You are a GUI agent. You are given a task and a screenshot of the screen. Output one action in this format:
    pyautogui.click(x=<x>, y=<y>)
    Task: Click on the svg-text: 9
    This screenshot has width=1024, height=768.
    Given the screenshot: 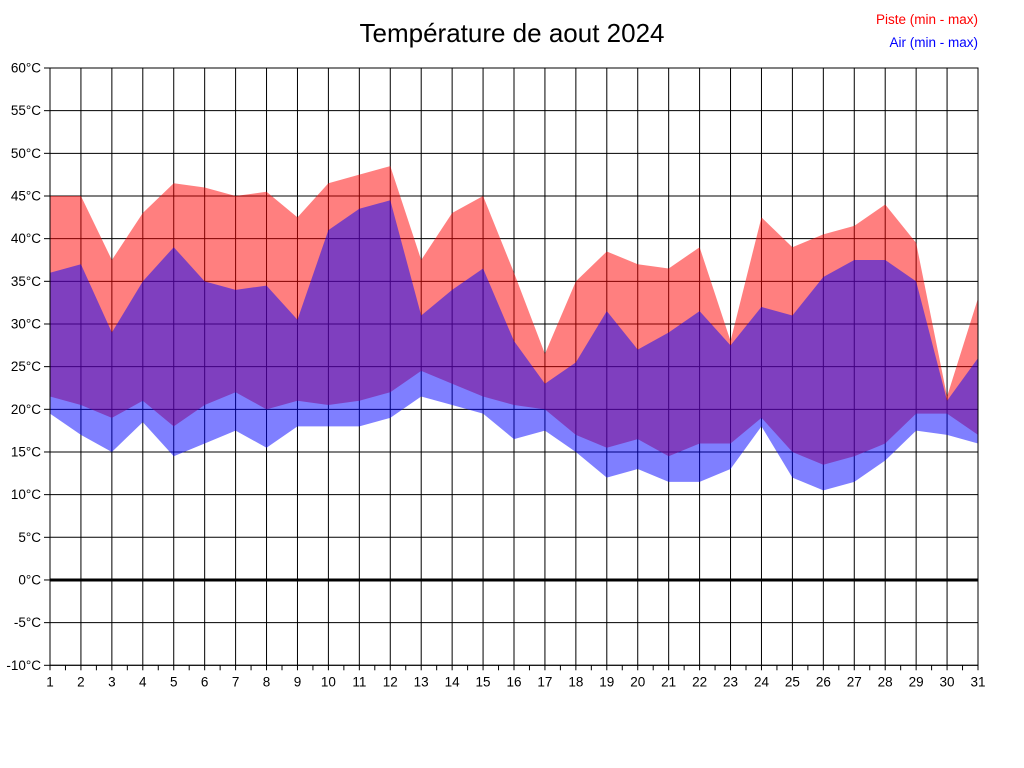 What is the action you would take?
    pyautogui.click(x=298, y=681)
    